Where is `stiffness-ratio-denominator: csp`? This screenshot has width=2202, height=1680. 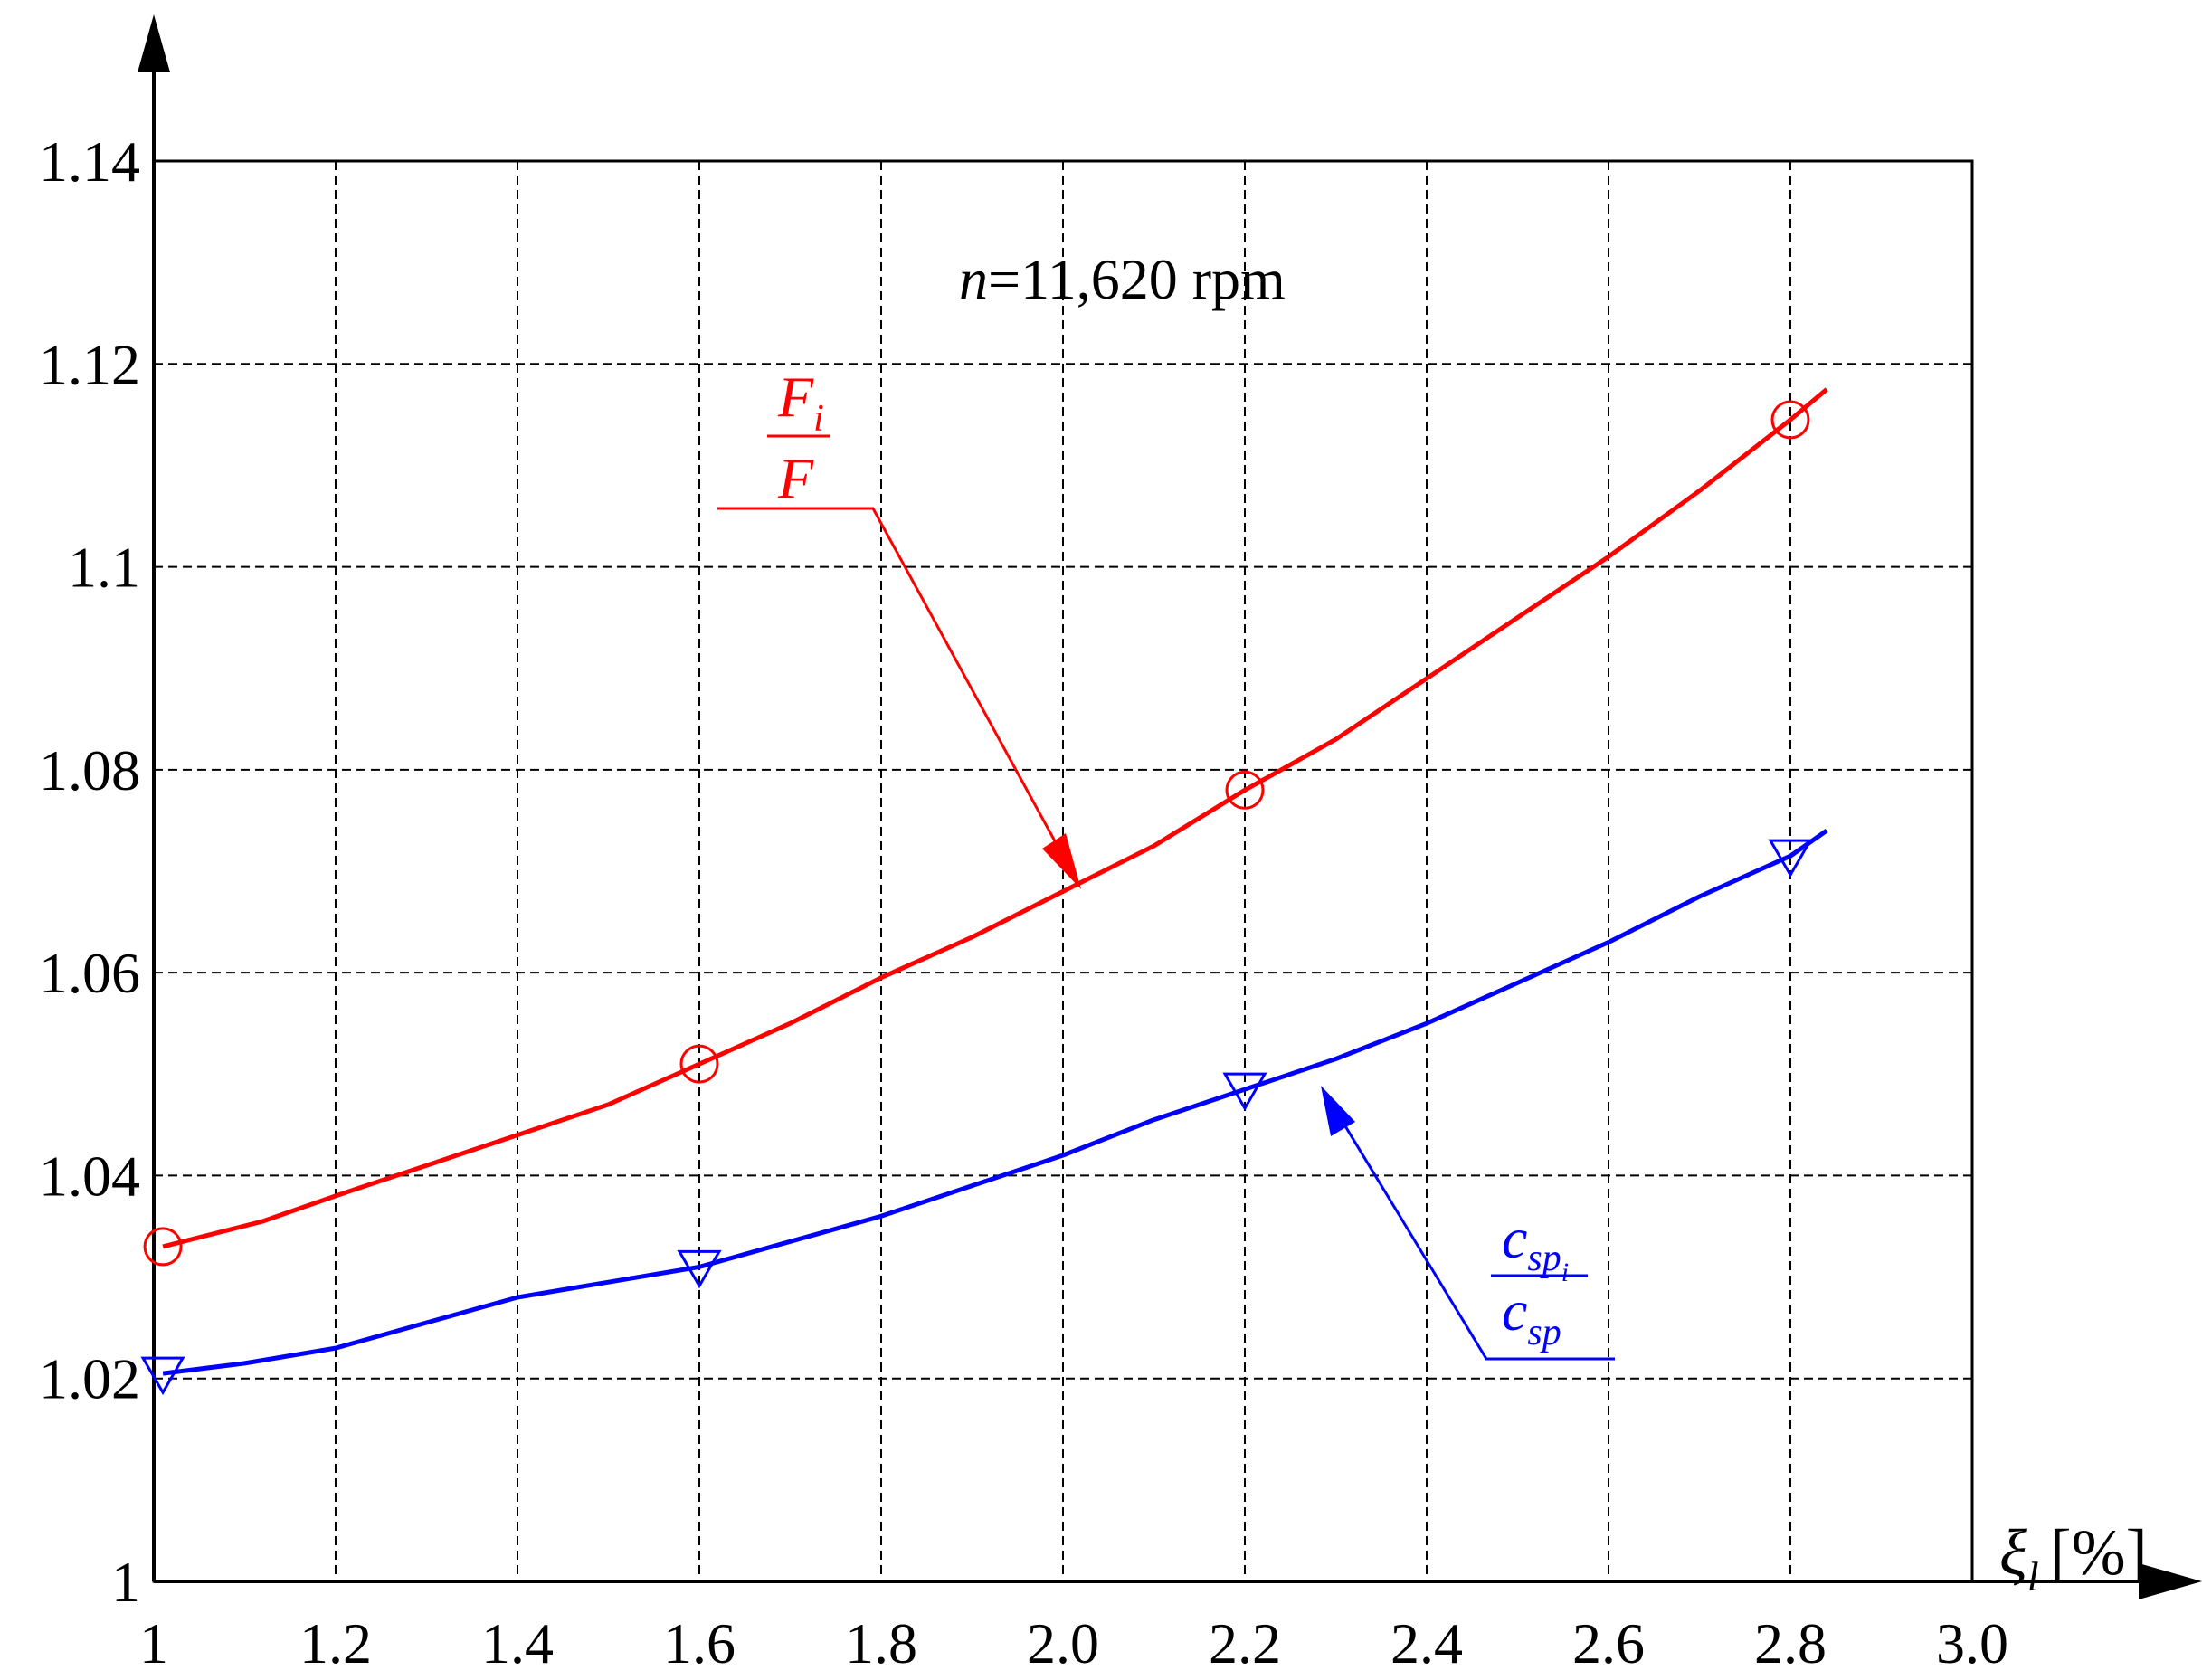 stiffness-ratio-denominator: csp is located at coordinates (1531, 1316).